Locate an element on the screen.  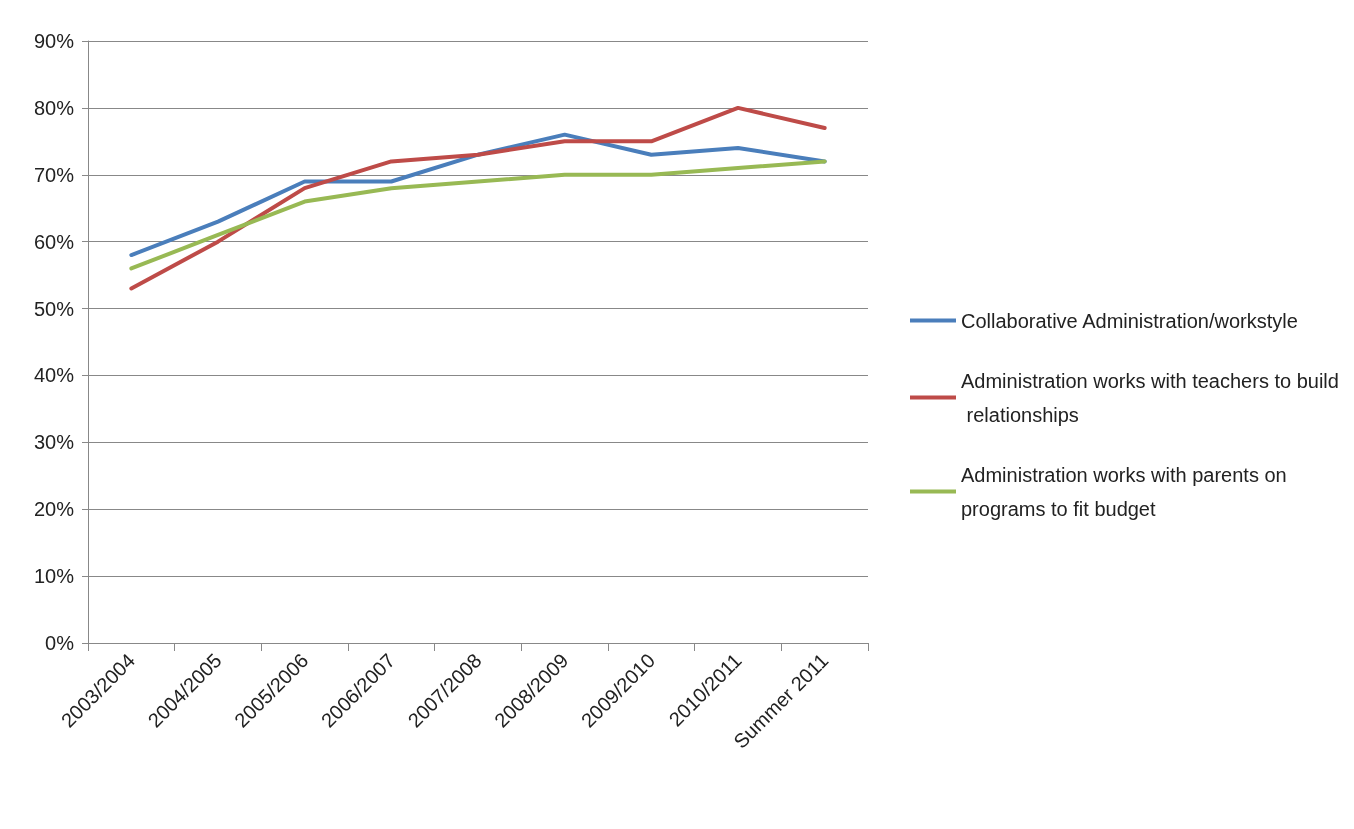
y-tick-label: 20% is located at coordinates (54, 509).